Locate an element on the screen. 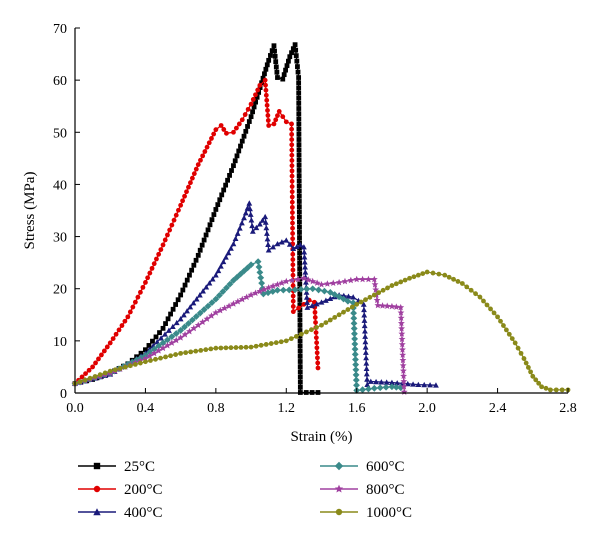  legend-label: 200°C is located at coordinates (143, 490).